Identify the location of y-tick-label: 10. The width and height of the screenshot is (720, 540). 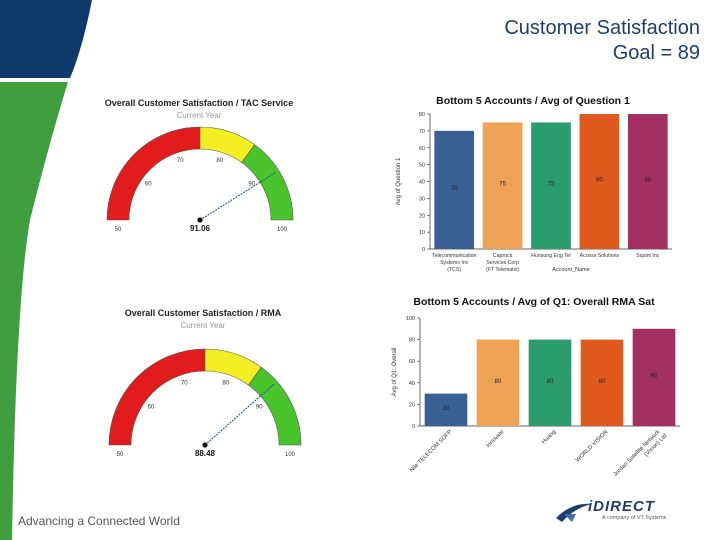
(422, 233).